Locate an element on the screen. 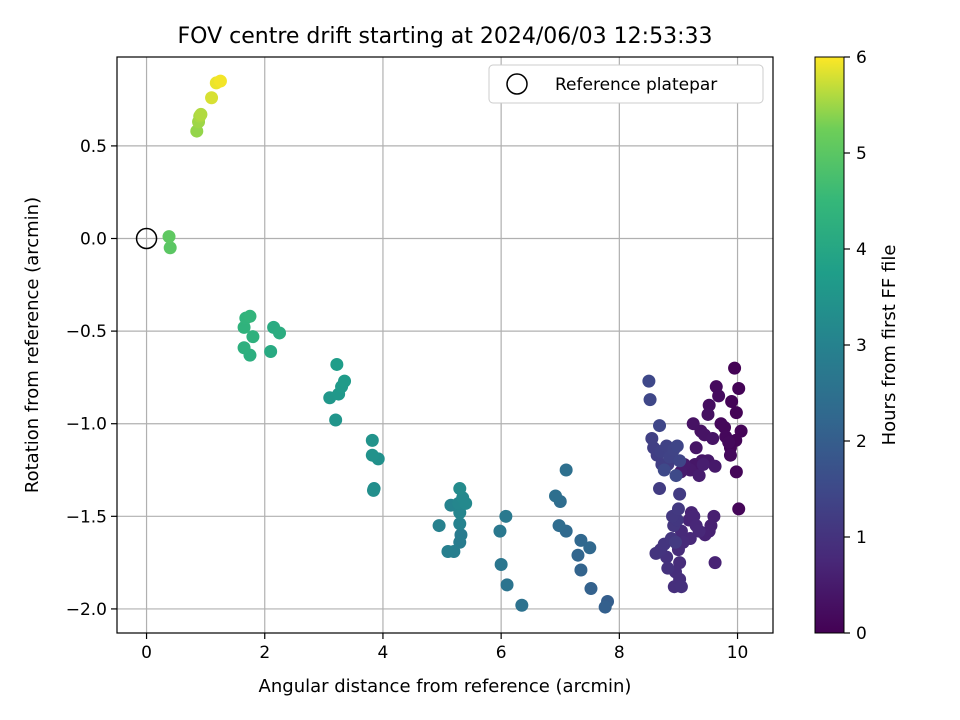 Image resolution: width=960 pixels, height=720 pixels. x-tick-label: 2 is located at coordinates (264, 653).